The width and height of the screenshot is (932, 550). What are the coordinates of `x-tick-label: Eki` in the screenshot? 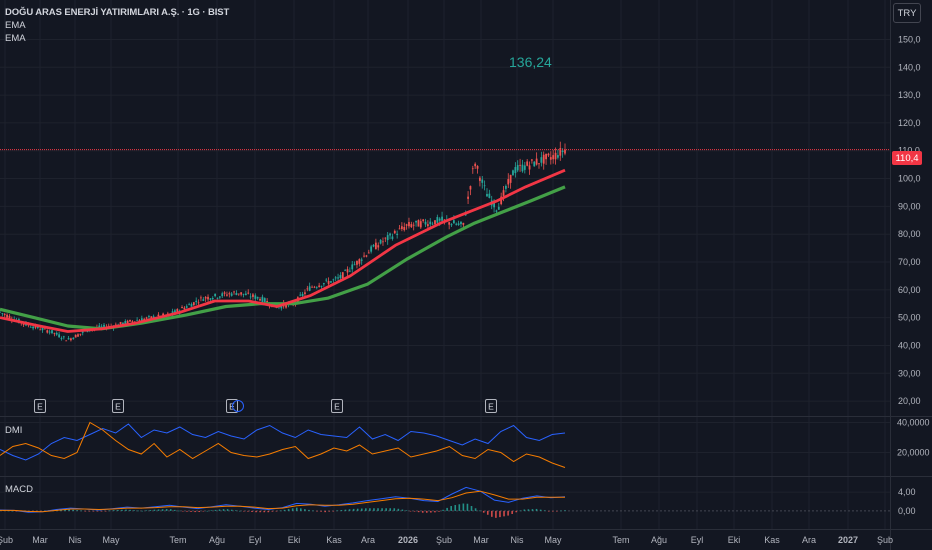 It's located at (734, 540).